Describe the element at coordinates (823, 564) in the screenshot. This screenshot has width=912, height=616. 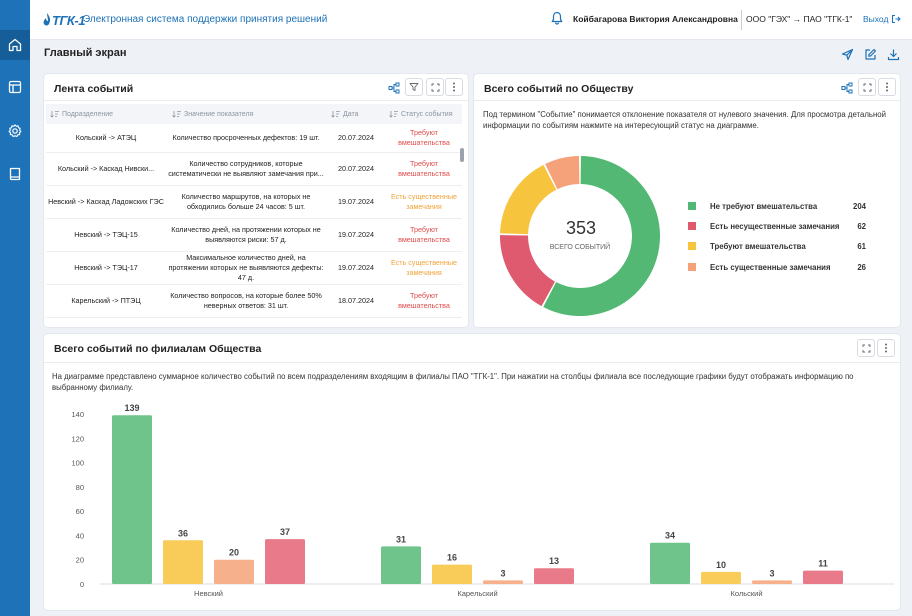
I see `bar-value-label: 11` at that location.